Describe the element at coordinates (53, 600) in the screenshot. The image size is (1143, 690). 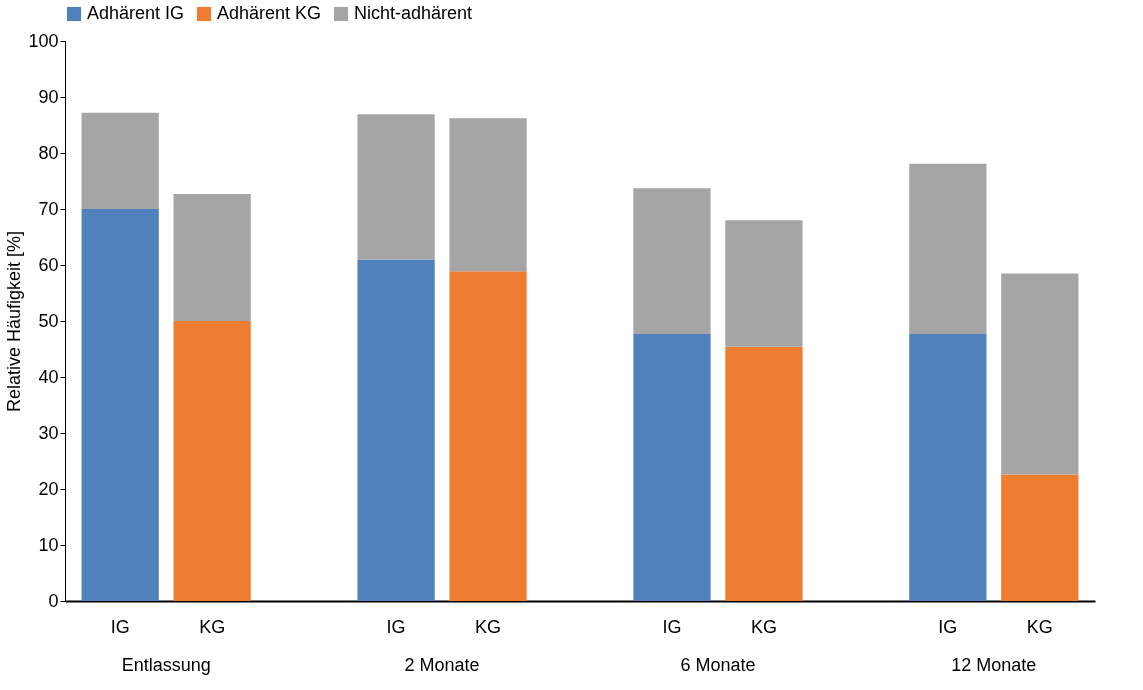
I see `y-tick-label: 0` at that location.